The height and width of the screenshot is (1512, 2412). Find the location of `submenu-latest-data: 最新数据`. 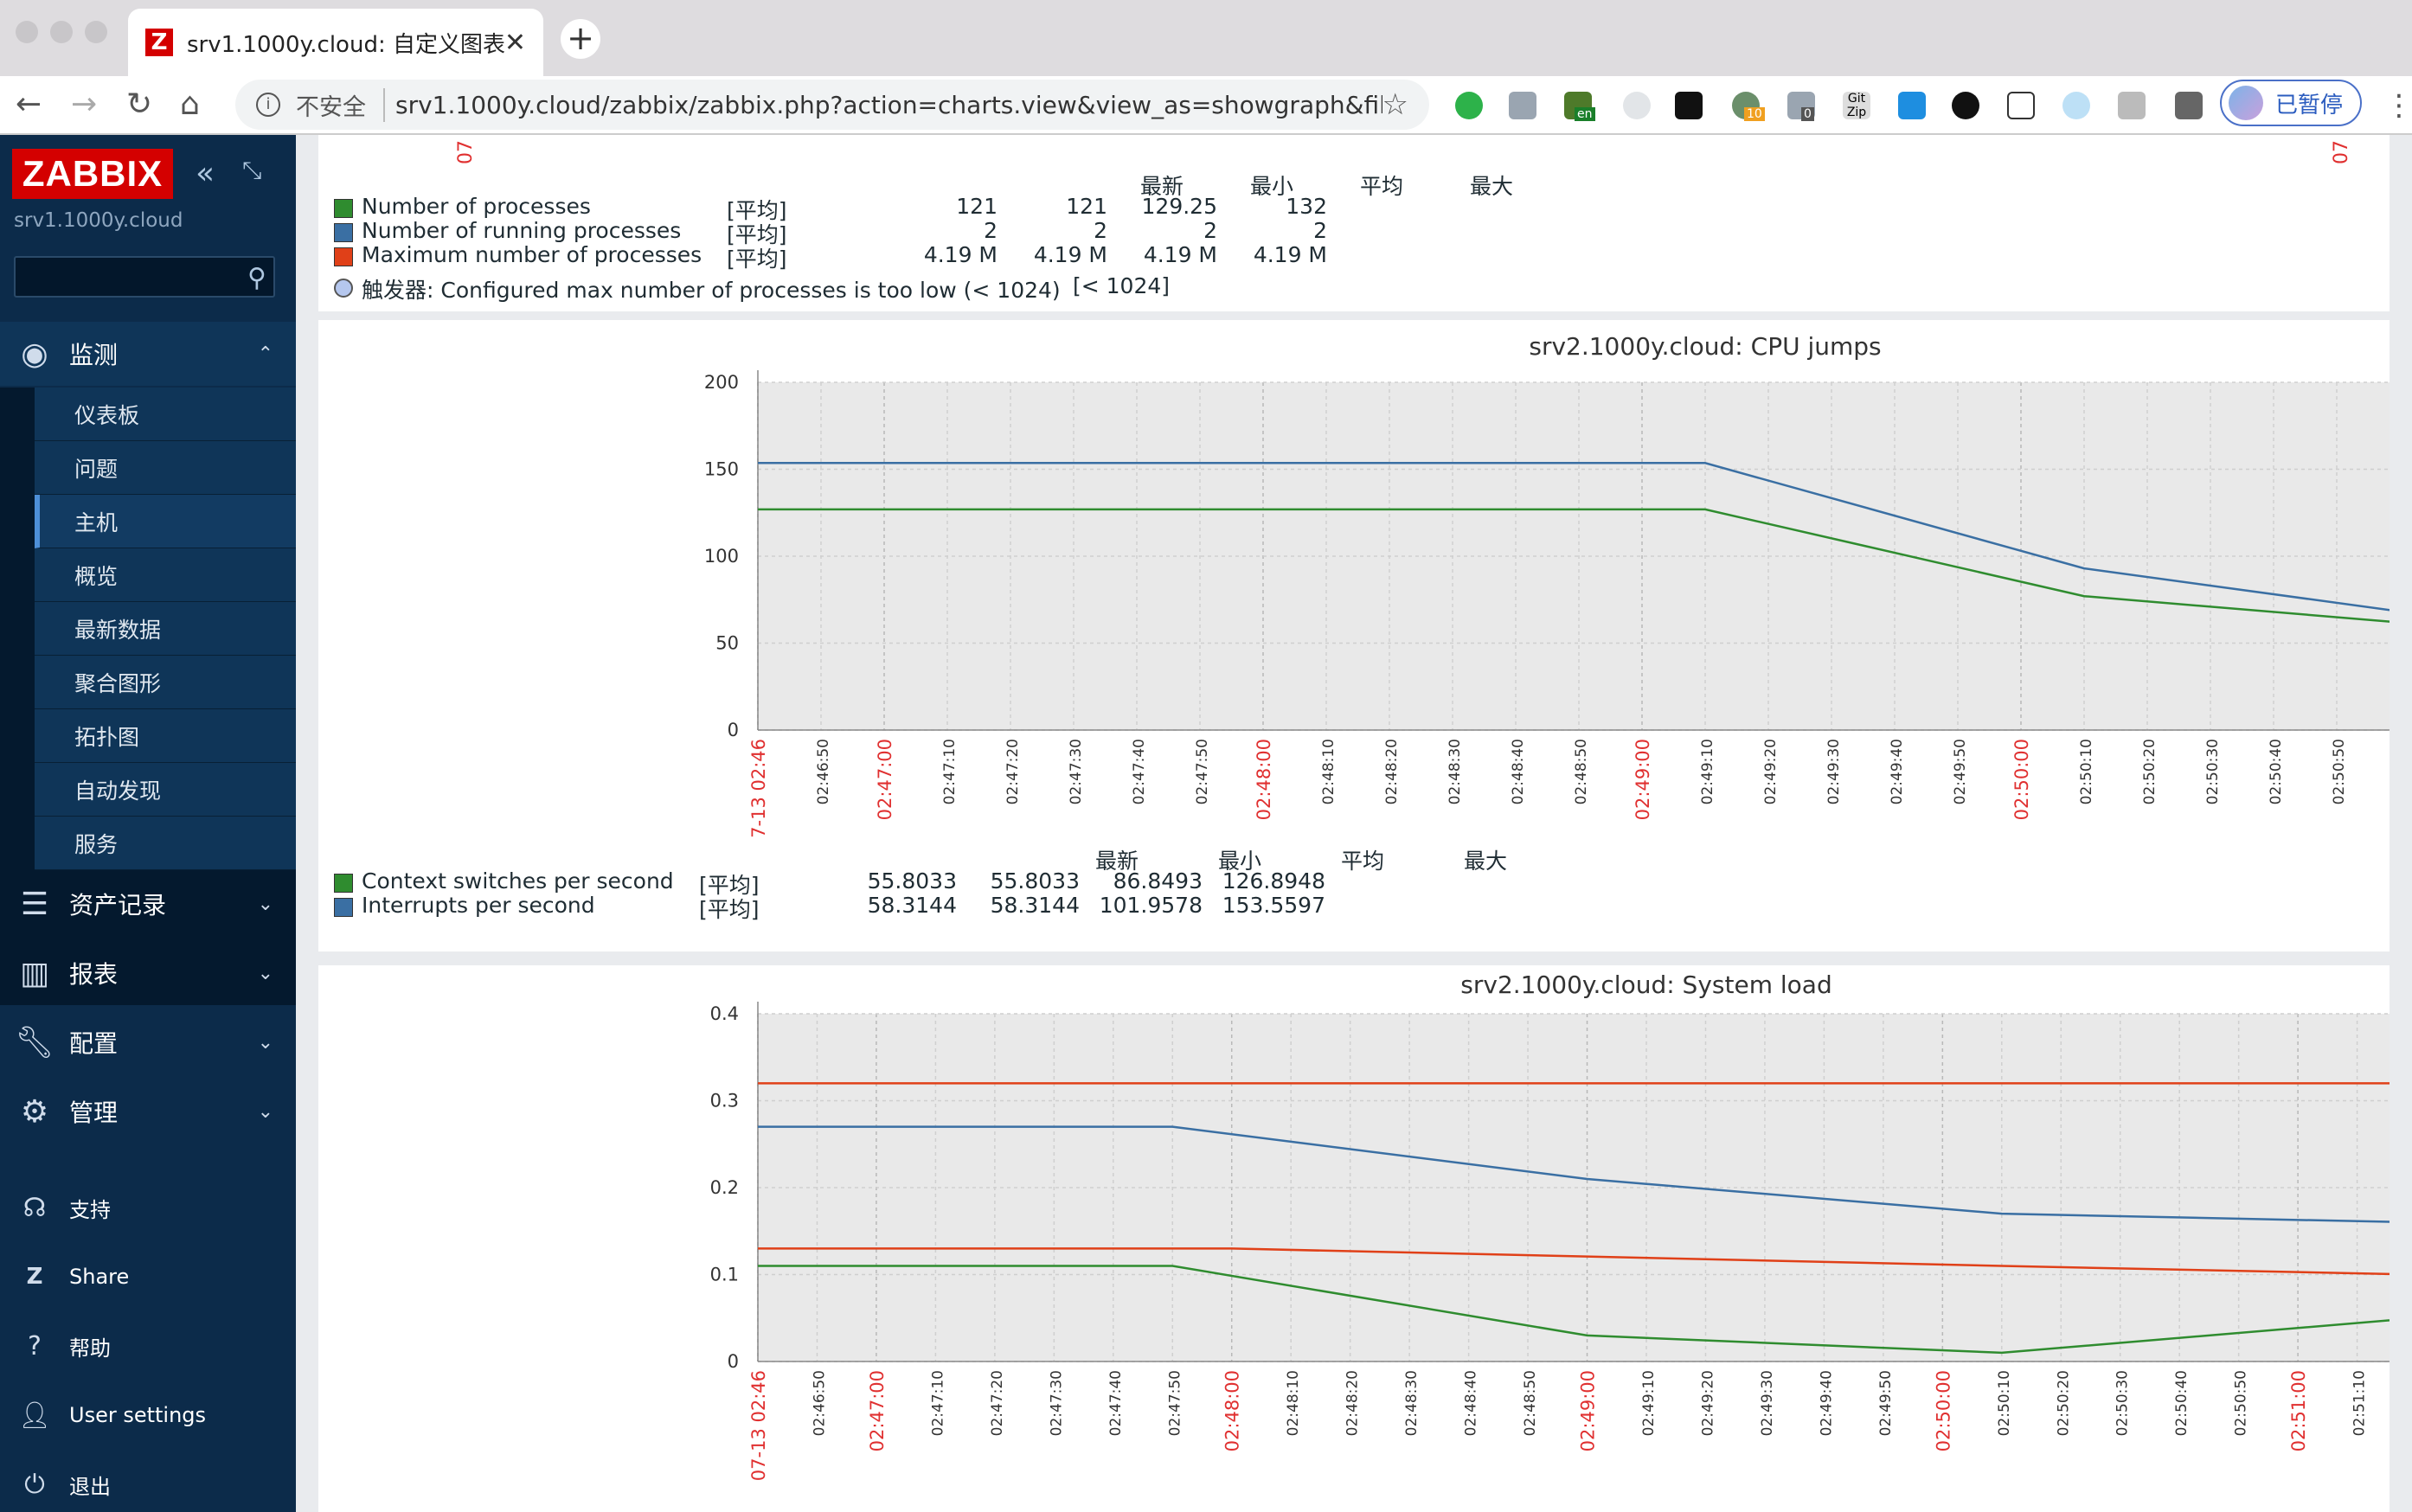

submenu-latest-data: 最新数据 is located at coordinates (165, 629).